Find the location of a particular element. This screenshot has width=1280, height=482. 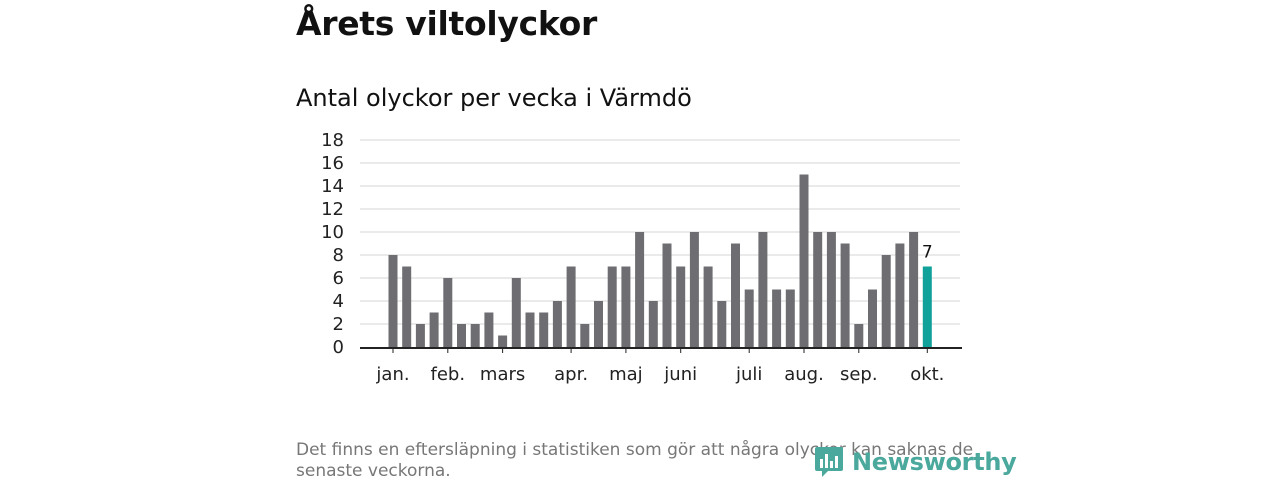

x-tick-label: aug. is located at coordinates (804, 374).